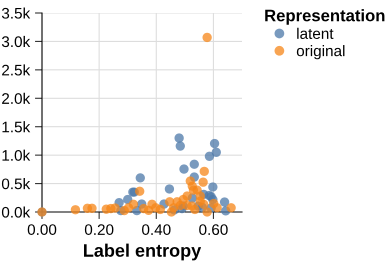 The height and width of the screenshot is (265, 385). Describe the element at coordinates (99, 230) in the screenshot. I see `x-tick-label: 0.20` at that location.